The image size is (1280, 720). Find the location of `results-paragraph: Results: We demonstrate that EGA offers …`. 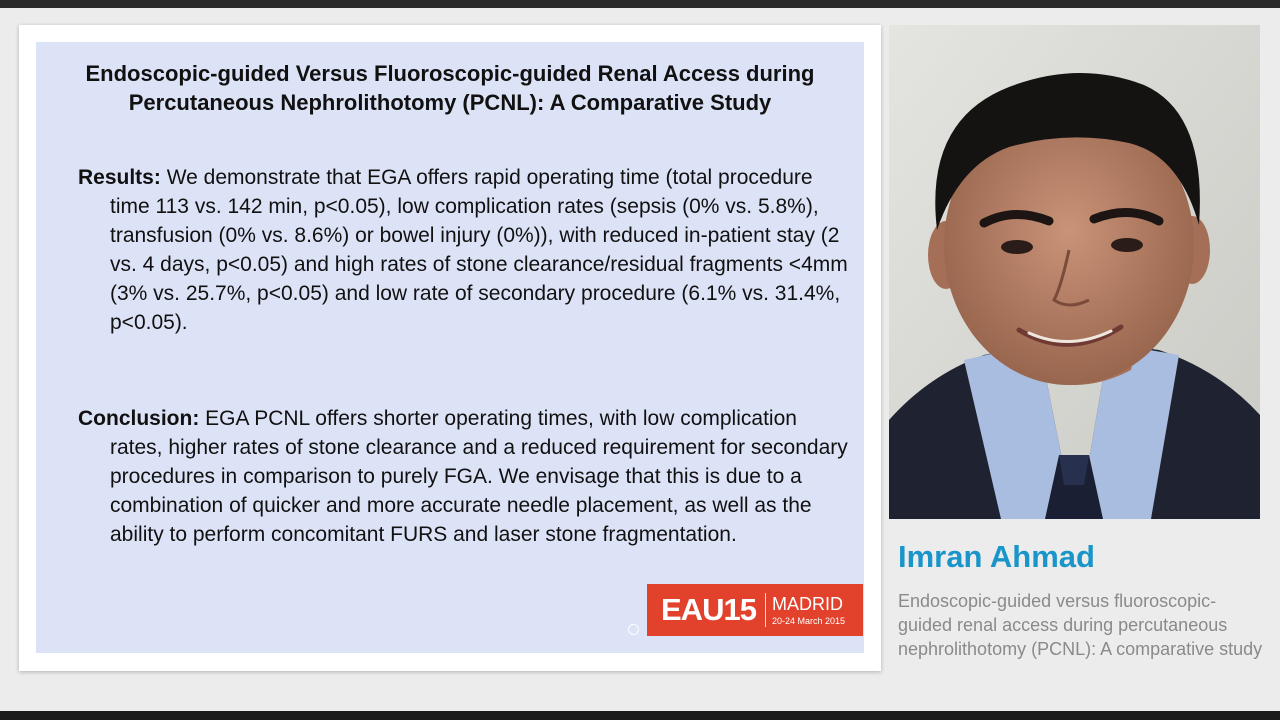

results-paragraph: Results: We demonstrate that EGA offers … is located at coordinates (466, 250).